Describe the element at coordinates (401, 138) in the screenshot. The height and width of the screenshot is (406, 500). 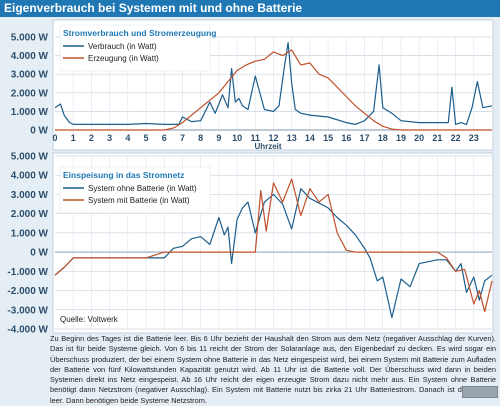
I see `x-tick-label: 19` at that location.